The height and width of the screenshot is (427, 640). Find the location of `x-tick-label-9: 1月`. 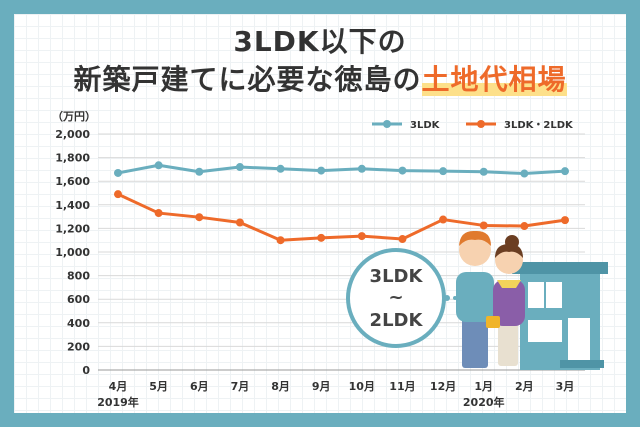

x-tick-label-9: 1月 is located at coordinates (483, 386).